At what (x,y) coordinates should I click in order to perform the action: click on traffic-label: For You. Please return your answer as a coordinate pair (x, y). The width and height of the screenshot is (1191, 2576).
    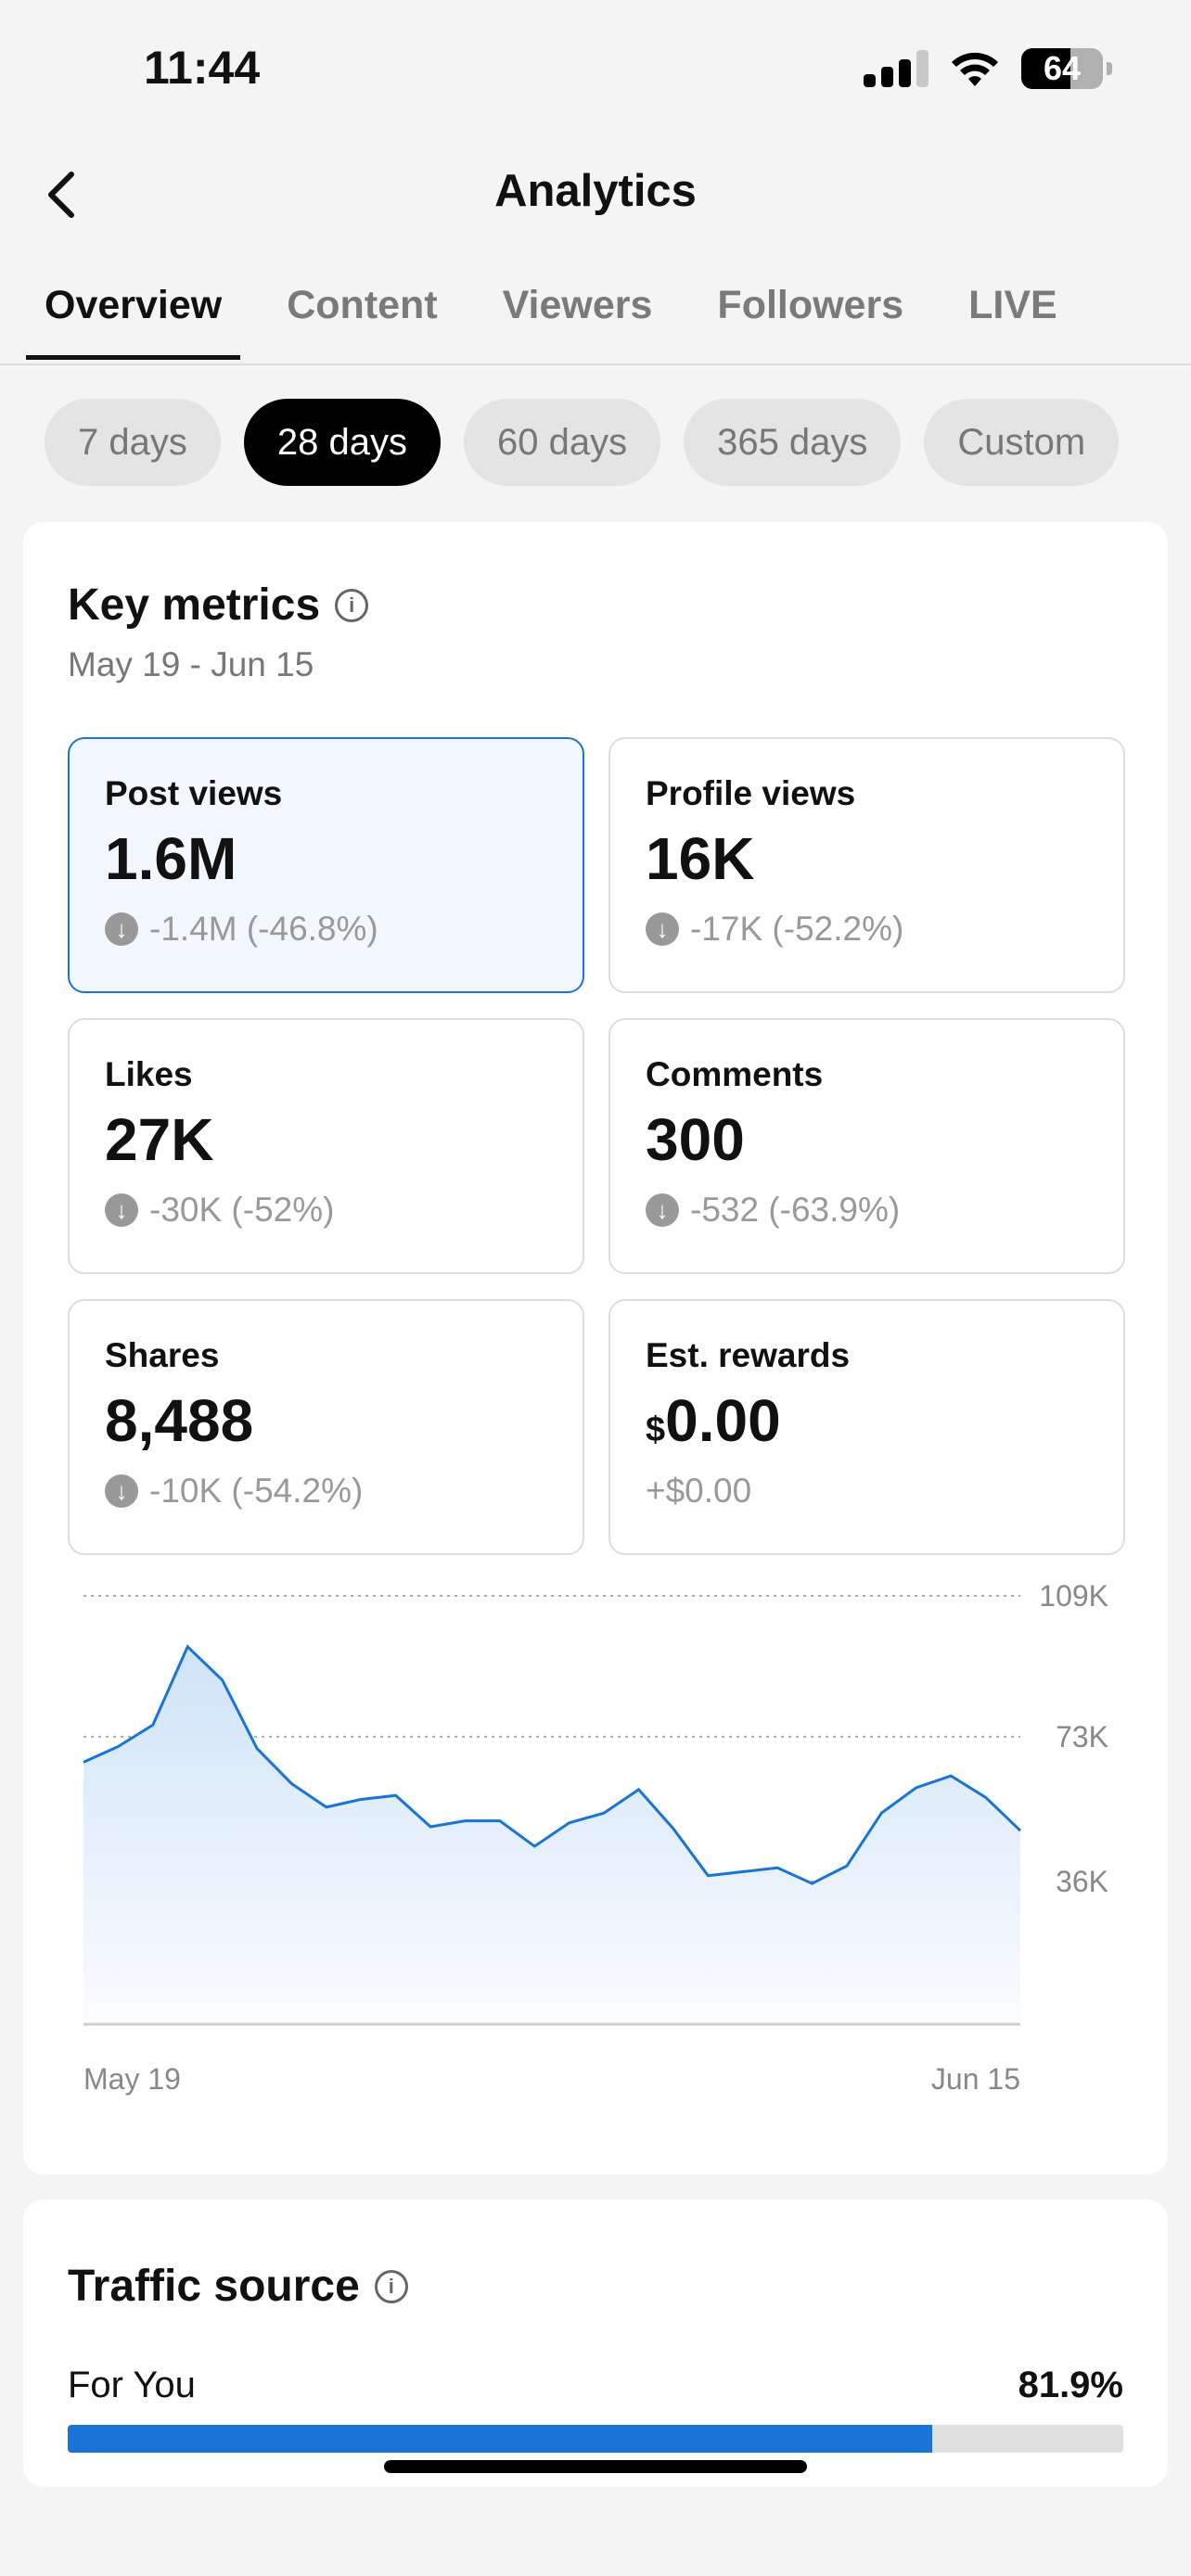
    Looking at the image, I should click on (132, 2385).